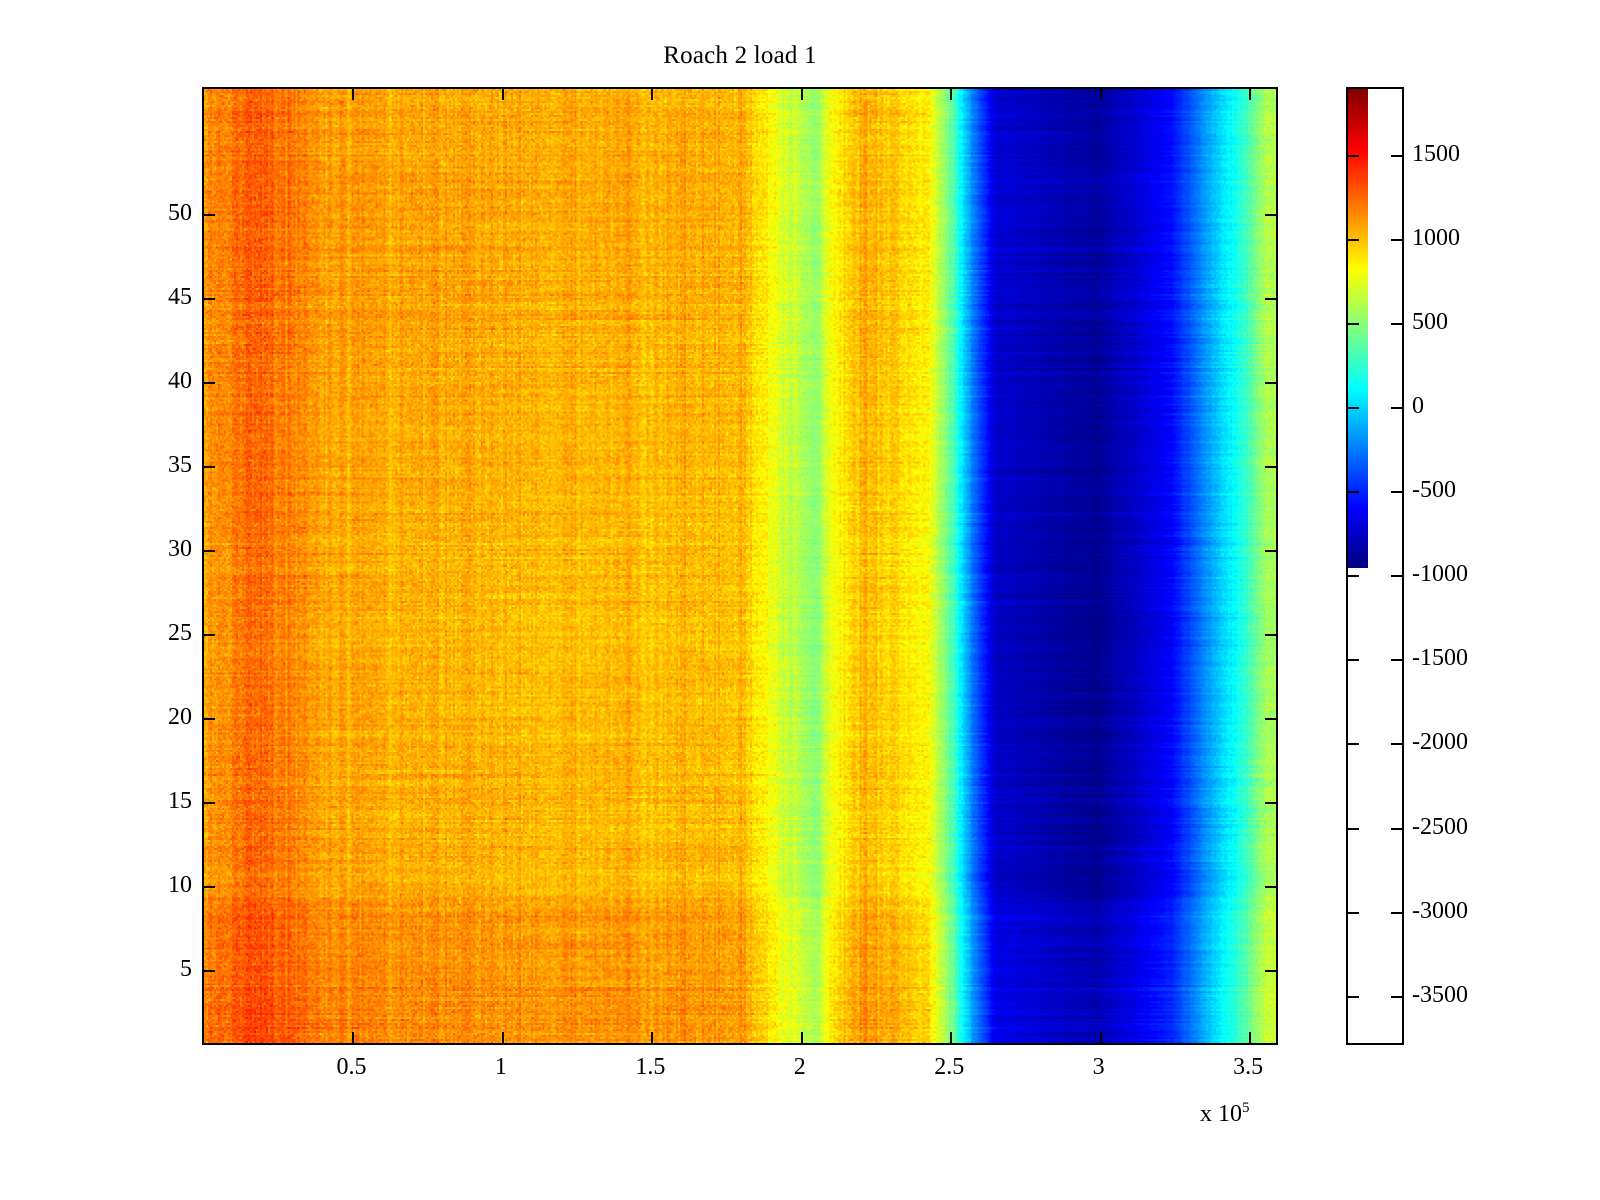 This screenshot has width=1600, height=1200. What do you see at coordinates (180, 801) in the screenshot?
I see `y-axis-tick-label: 15` at bounding box center [180, 801].